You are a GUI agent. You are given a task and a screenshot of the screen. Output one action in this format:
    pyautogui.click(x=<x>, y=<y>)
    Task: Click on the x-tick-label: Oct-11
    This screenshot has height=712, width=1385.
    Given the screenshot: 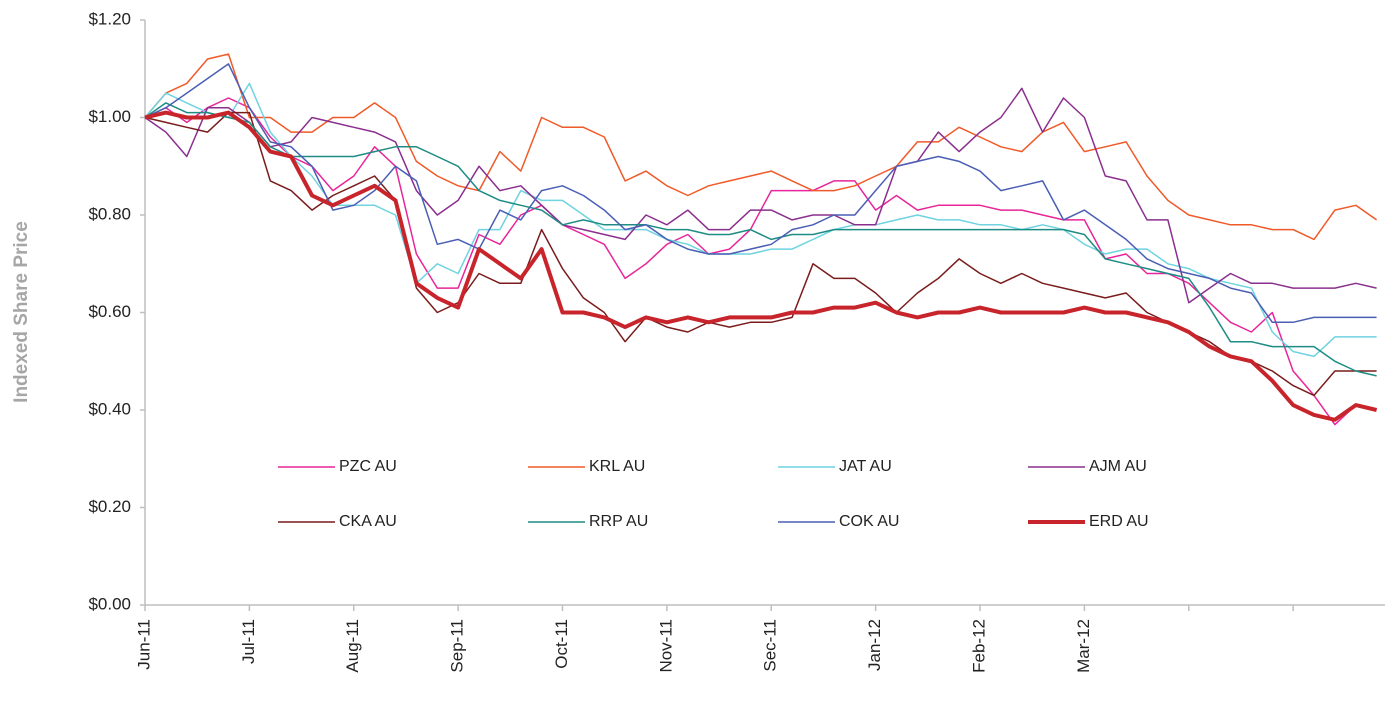 What is the action you would take?
    pyautogui.click(x=561, y=644)
    